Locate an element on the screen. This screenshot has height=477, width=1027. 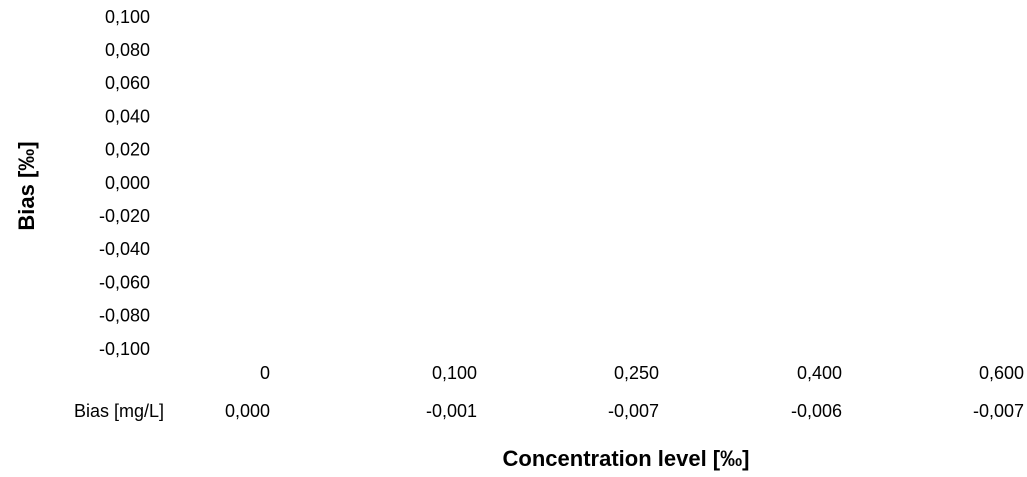
y-tick-label: -0,040 is located at coordinates (124, 249).